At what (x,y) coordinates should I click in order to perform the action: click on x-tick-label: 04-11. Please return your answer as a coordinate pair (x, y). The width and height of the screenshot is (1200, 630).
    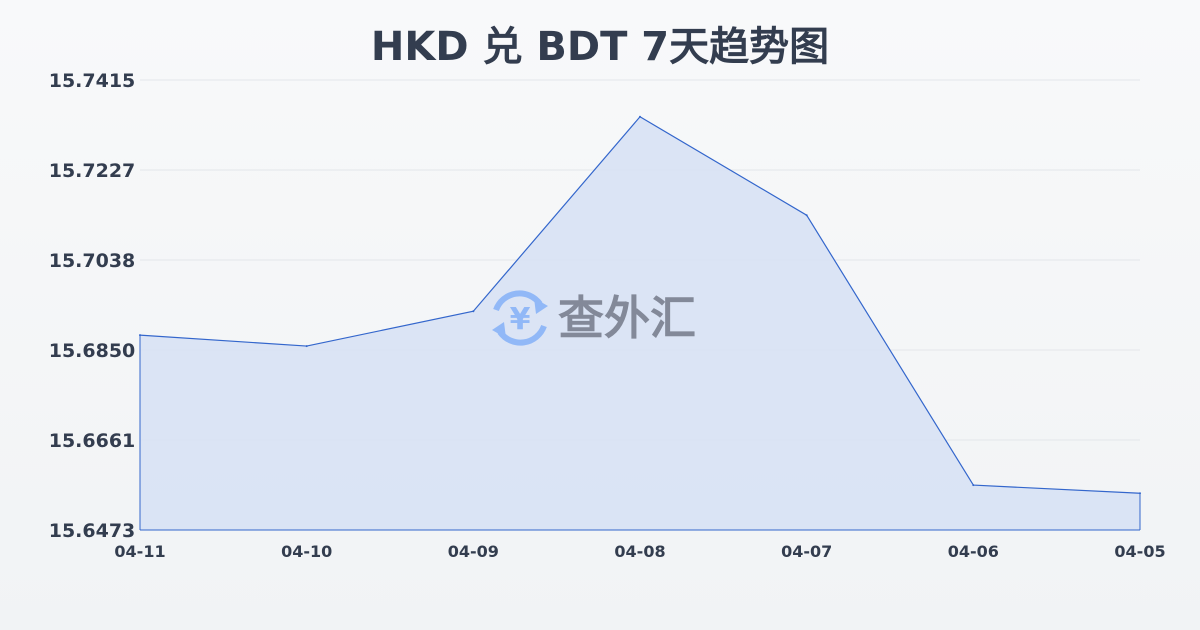
    Looking at the image, I should click on (139, 551).